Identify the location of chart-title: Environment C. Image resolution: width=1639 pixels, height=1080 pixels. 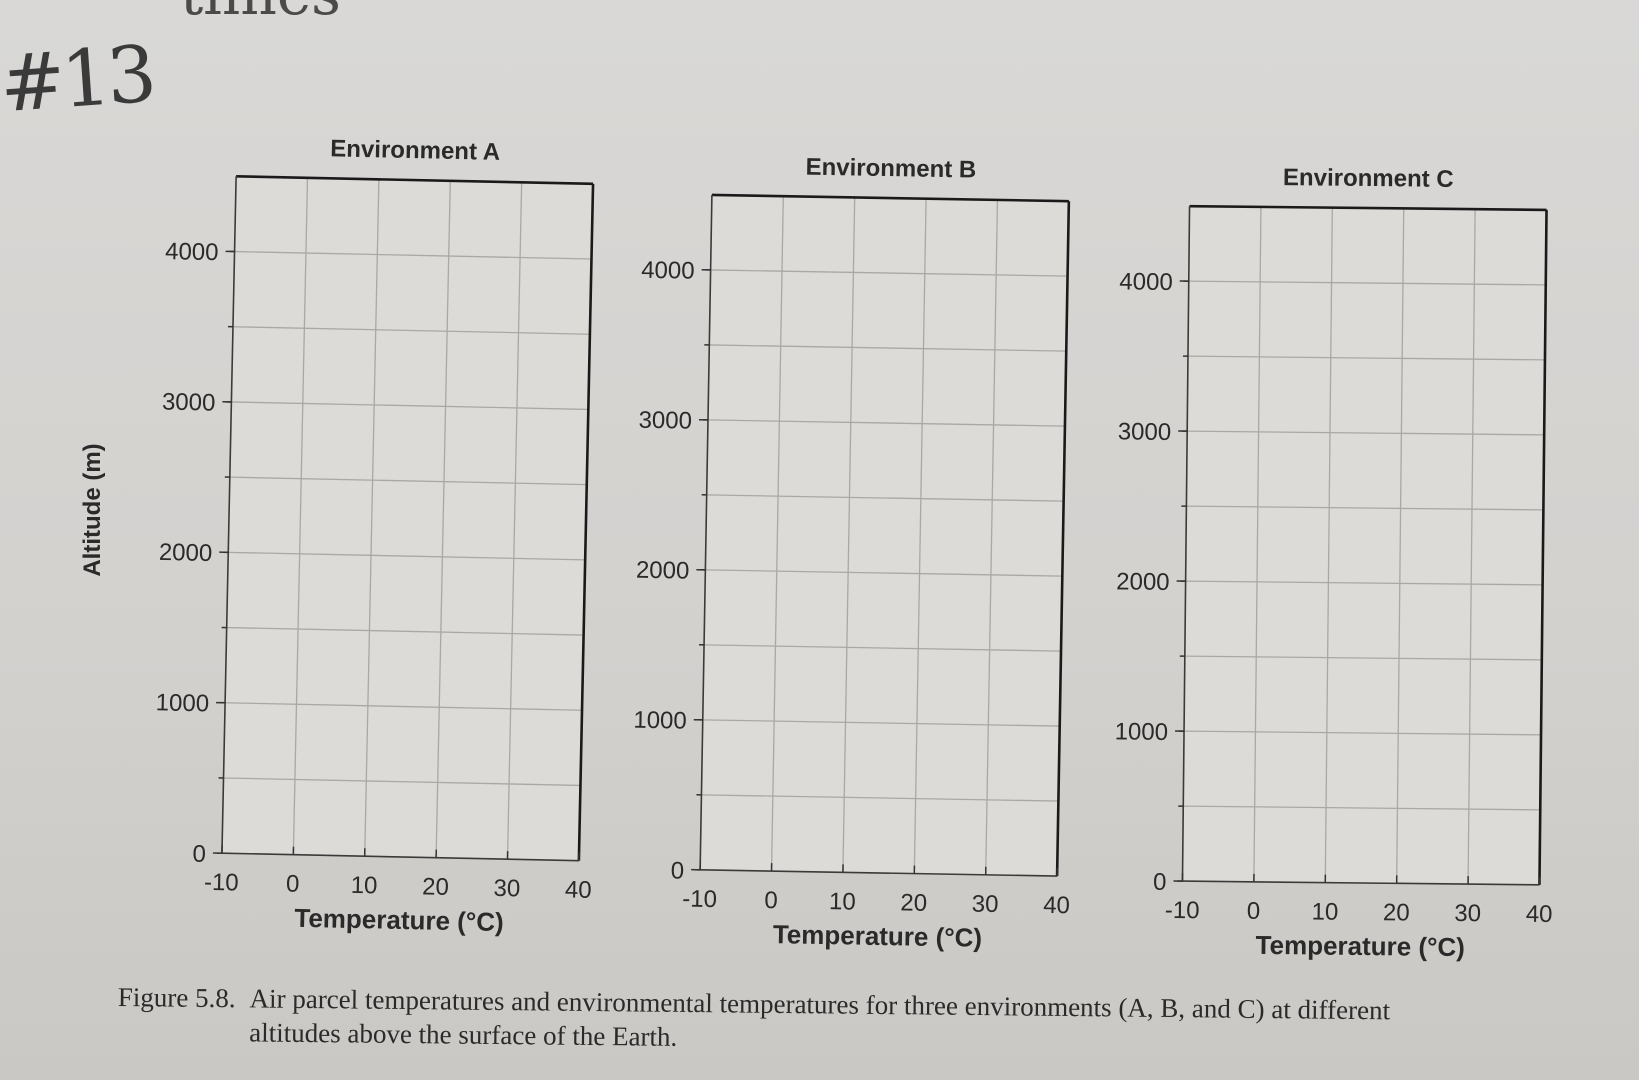
(1368, 178).